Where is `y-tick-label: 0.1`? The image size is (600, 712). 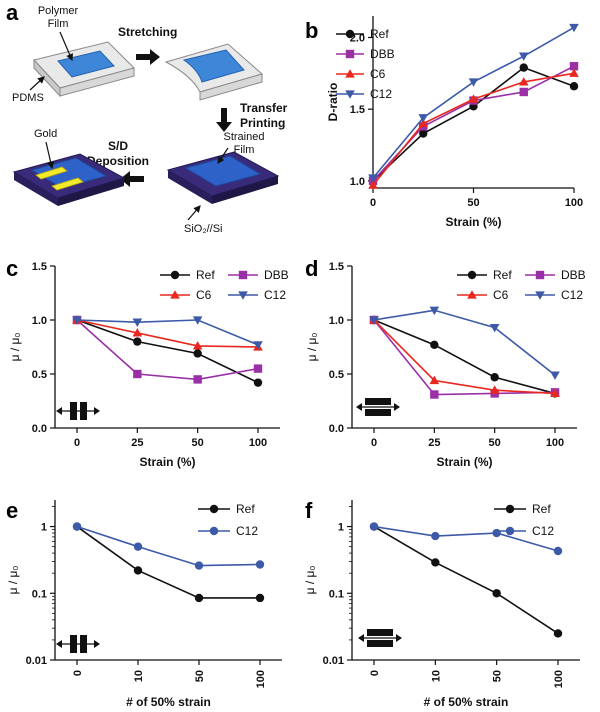 y-tick-label: 0.1 is located at coordinates (336, 594).